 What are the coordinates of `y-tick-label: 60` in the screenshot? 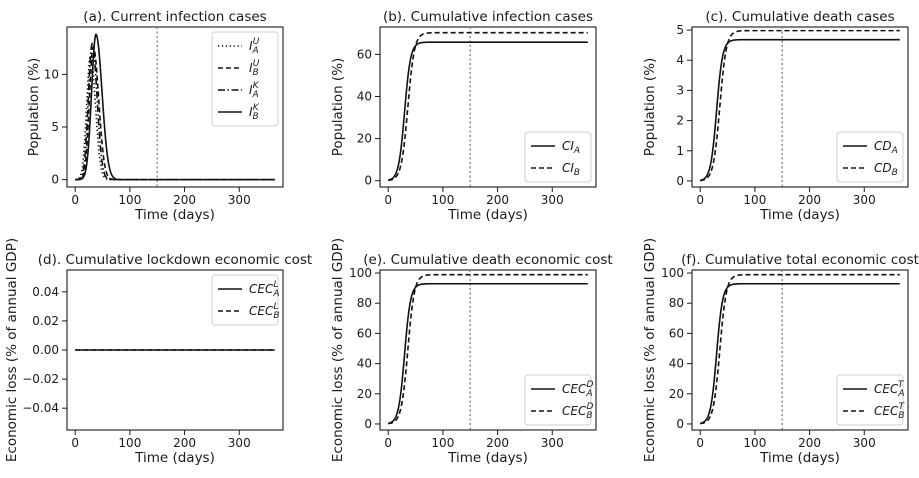 It's located at (676, 333).